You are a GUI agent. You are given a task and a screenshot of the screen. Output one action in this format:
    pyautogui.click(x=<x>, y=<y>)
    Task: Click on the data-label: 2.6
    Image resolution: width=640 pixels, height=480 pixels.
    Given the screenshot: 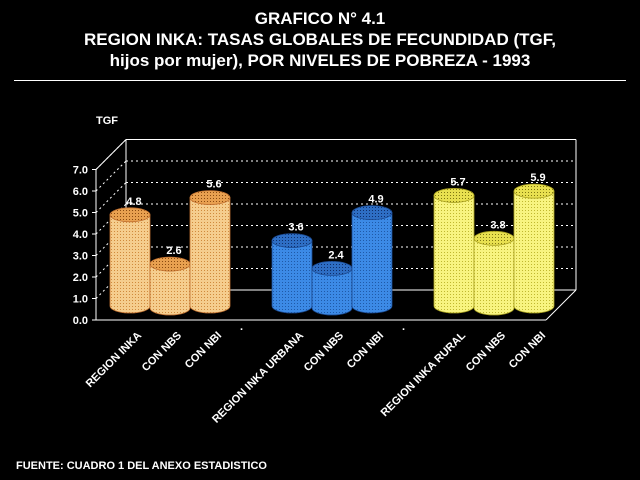 What is the action you would take?
    pyautogui.click(x=173, y=251)
    